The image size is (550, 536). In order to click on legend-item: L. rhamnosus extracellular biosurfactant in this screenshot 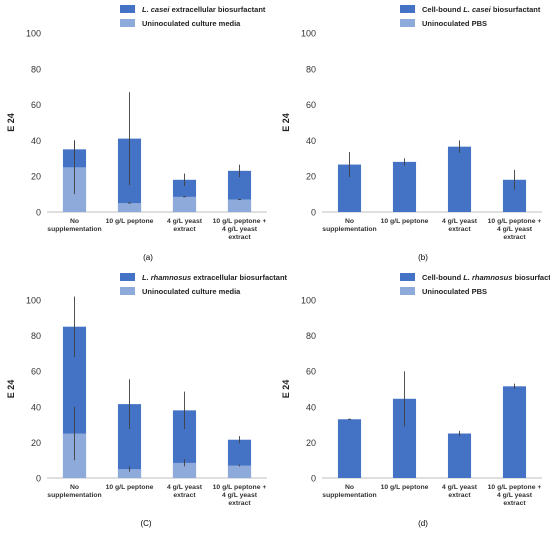, I will do `click(203, 277)`.